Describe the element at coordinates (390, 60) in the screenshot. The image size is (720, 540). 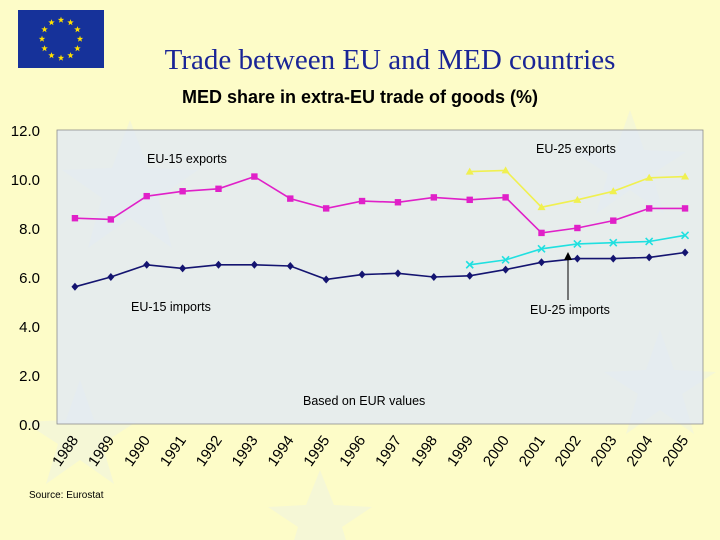
I see `slide-title: Trade between EU and MED countries` at that location.